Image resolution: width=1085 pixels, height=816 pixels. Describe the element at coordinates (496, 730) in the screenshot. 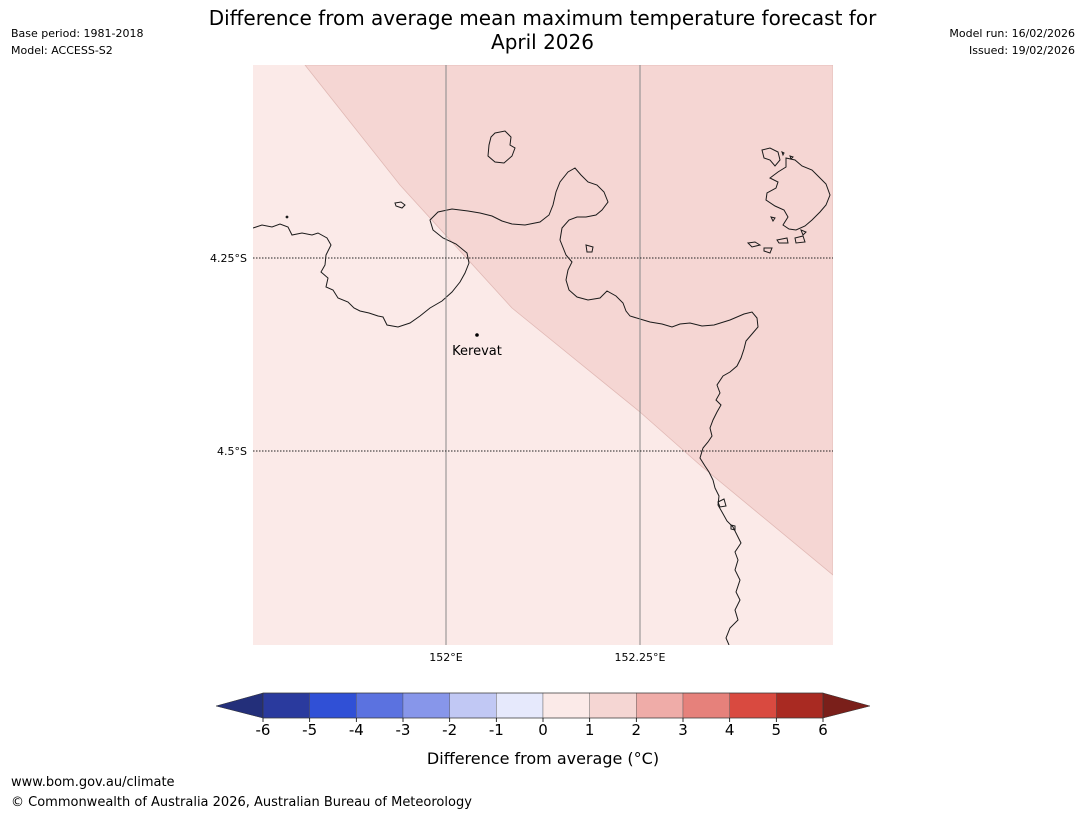

I see `colorbar-tick-label: -1` at that location.